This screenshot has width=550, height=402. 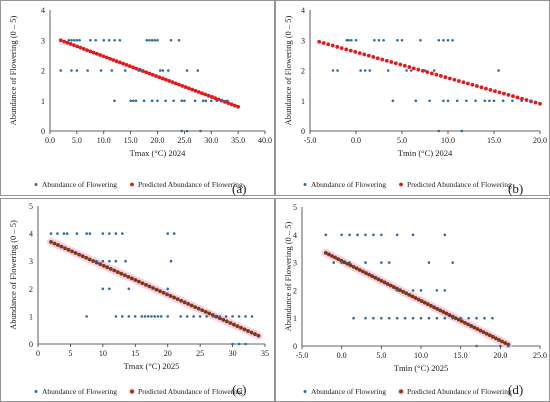 I want to click on x-tick-label: 15.0, so click(x=461, y=355).